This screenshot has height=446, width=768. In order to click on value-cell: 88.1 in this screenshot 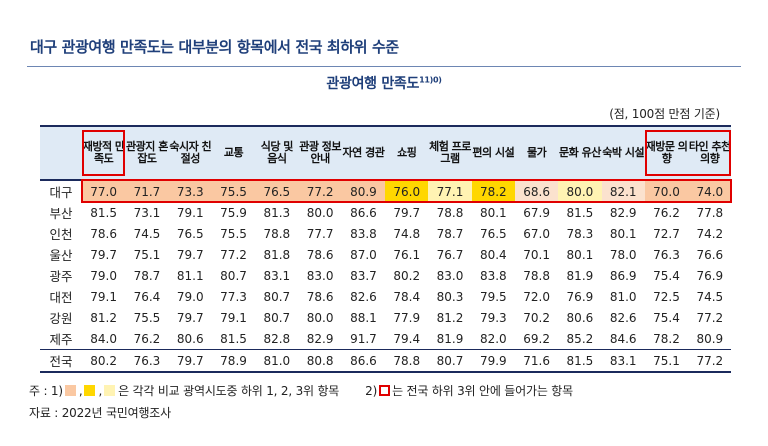, I will do `click(363, 317)`.